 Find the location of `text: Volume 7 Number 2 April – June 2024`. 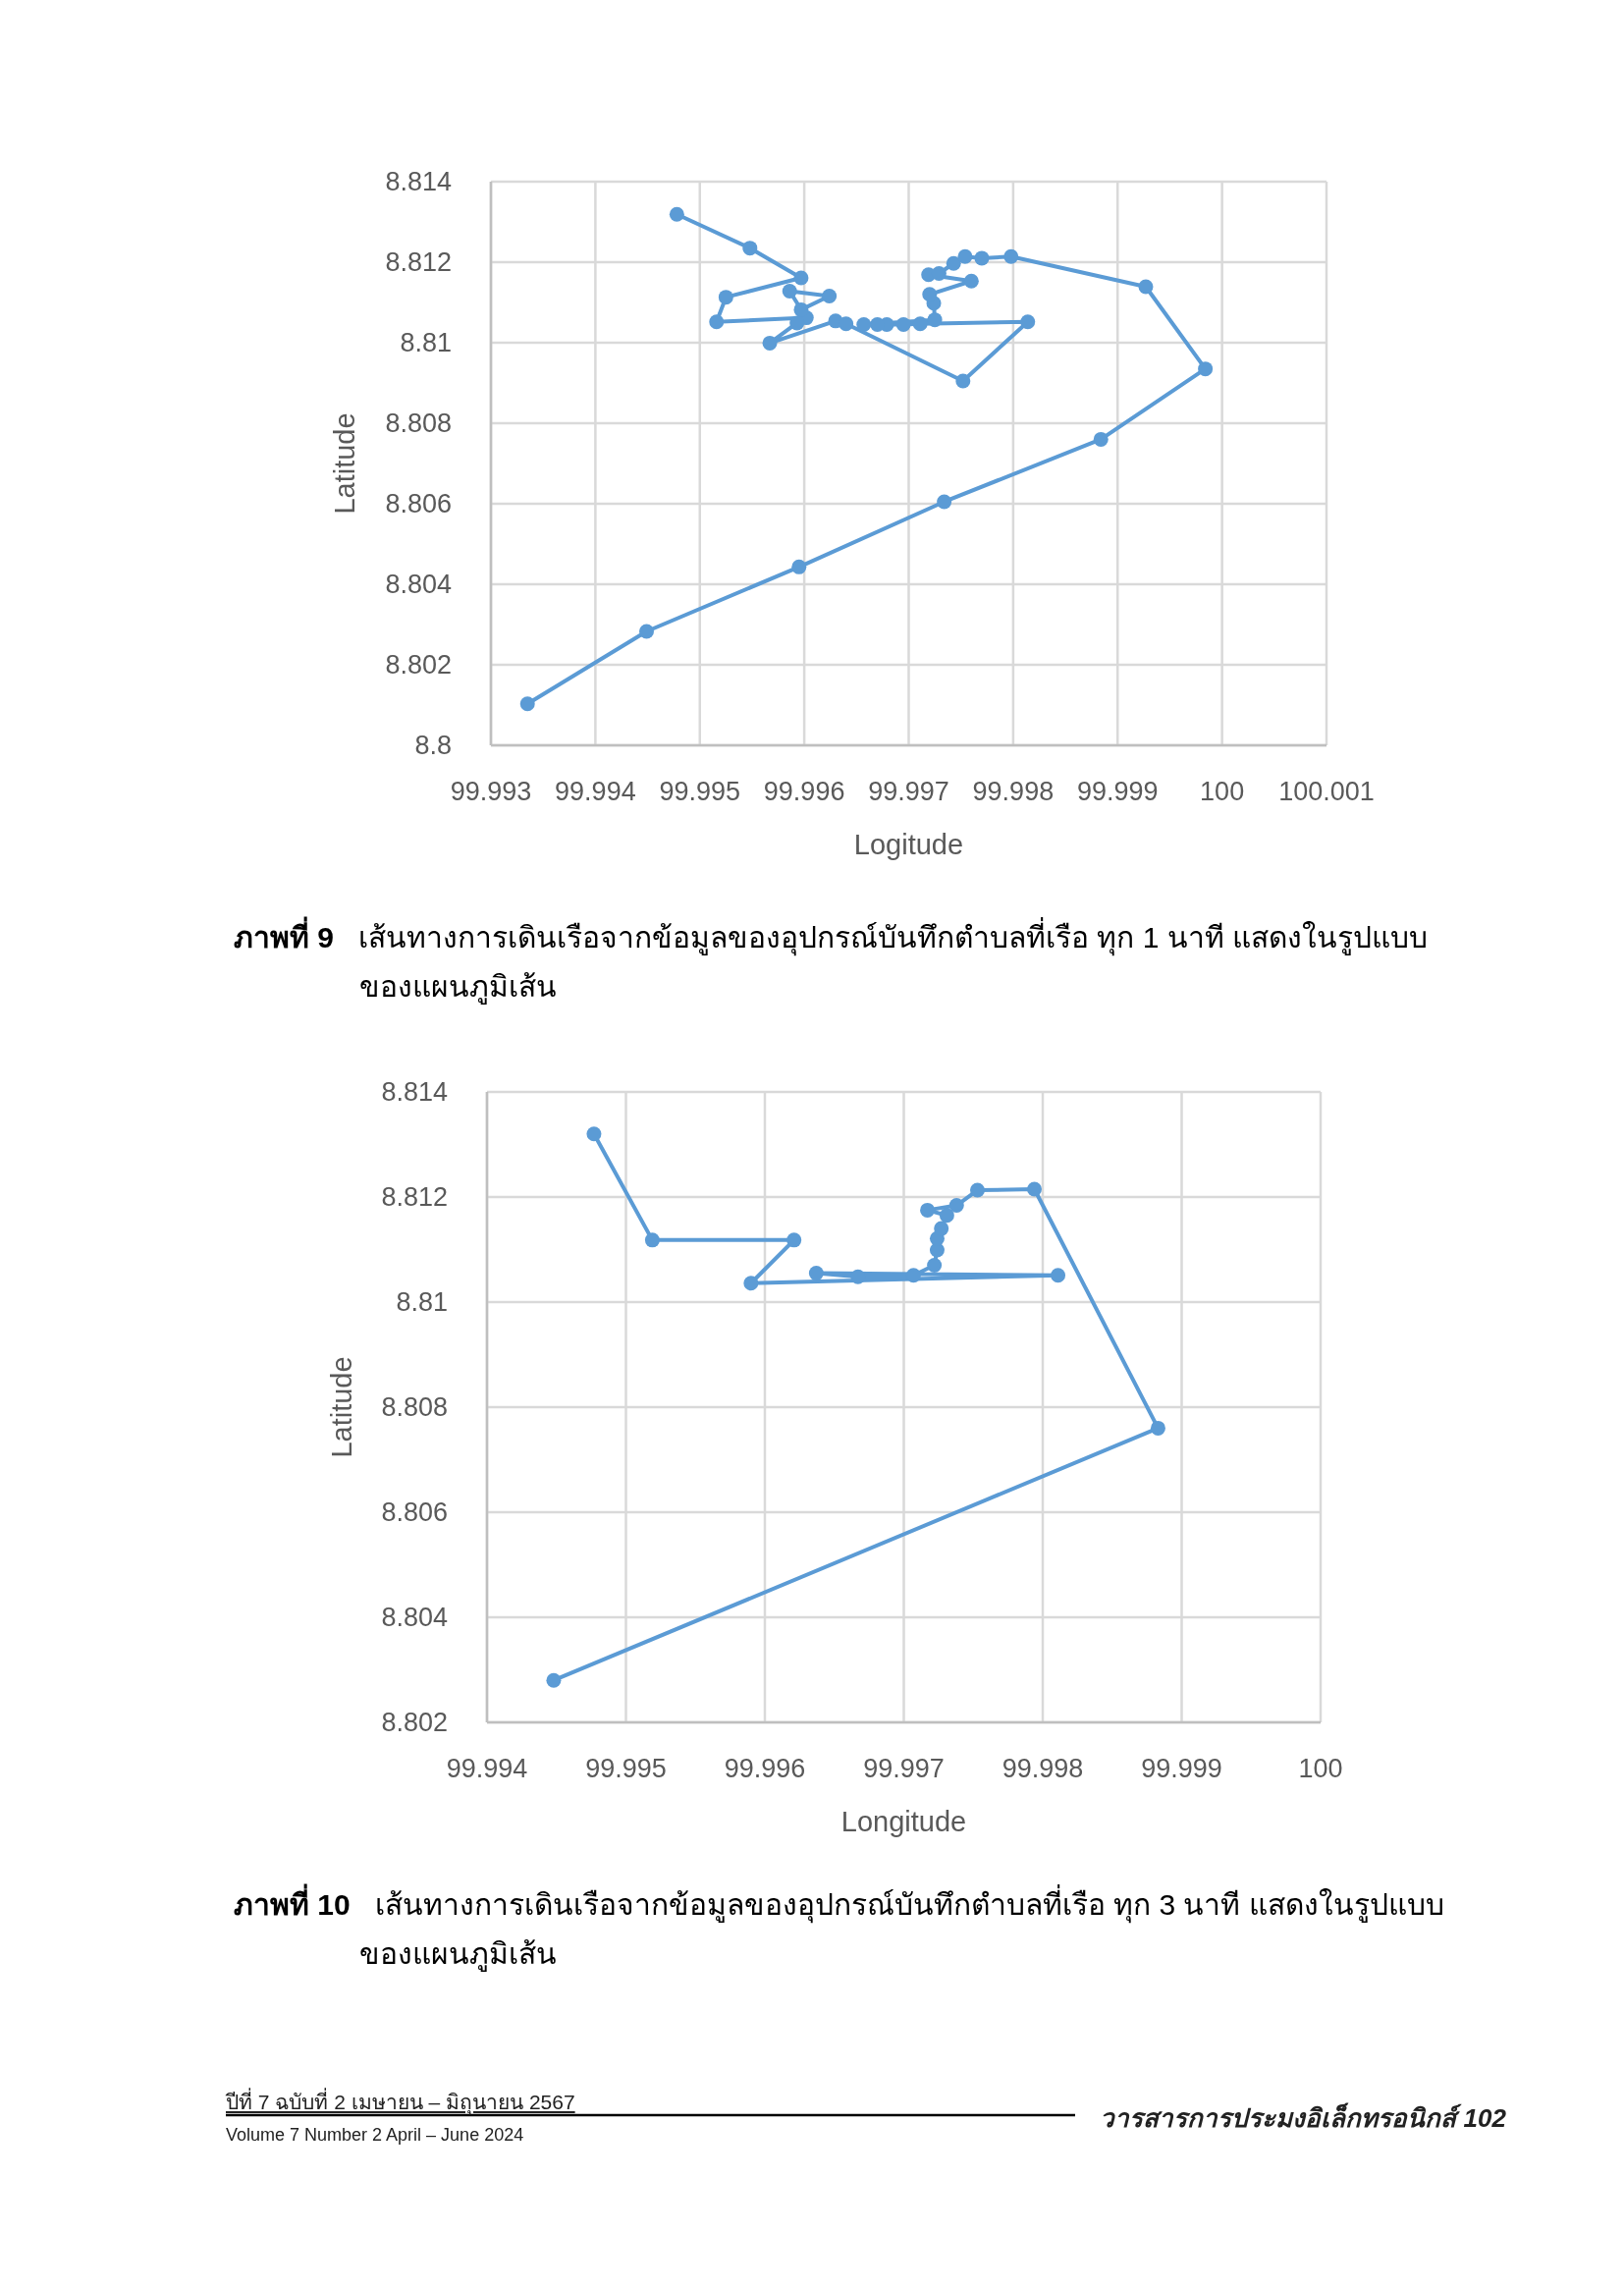

text: Volume 7 Number 2 April – June 2024 is located at coordinates (375, 2135).